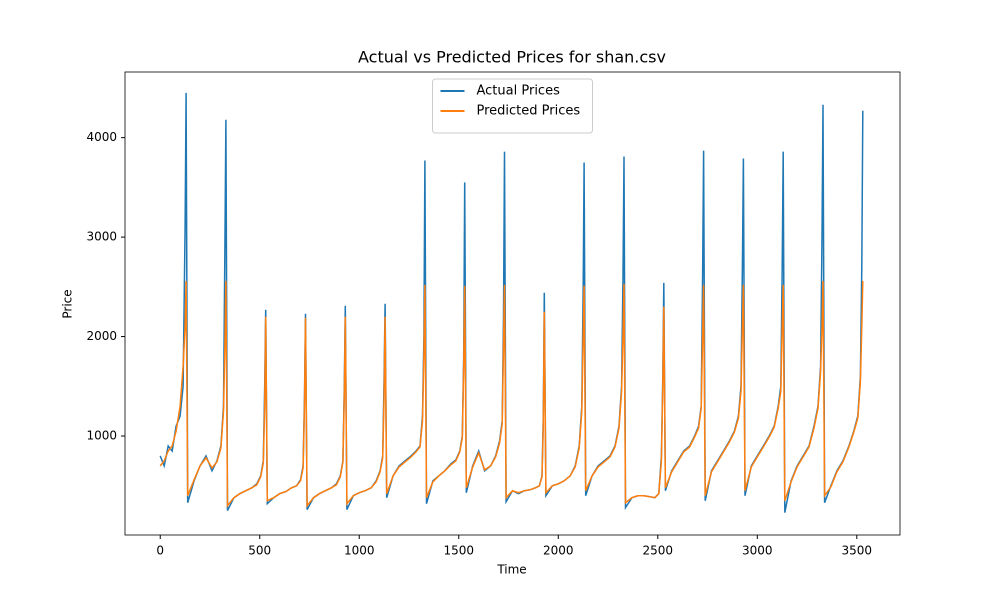 Image resolution: width=1000 pixels, height=604 pixels. Describe the element at coordinates (259, 551) in the screenshot. I see `x-tick-label: 500` at that location.